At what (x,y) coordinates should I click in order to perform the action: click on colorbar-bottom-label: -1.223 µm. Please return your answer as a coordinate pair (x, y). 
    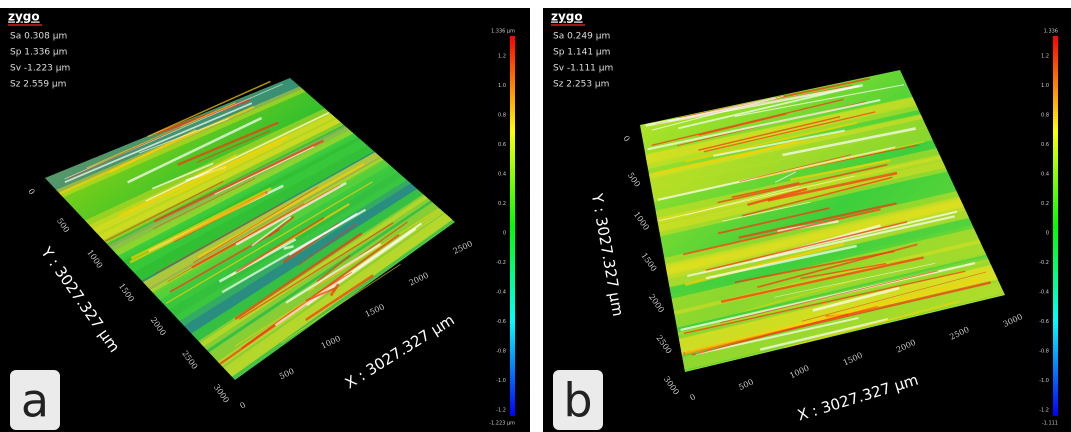
    Looking at the image, I should click on (502, 424).